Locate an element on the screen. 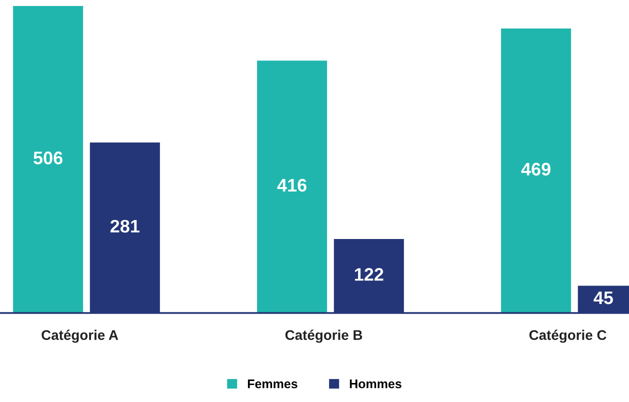  data-label: 416 is located at coordinates (291, 185).